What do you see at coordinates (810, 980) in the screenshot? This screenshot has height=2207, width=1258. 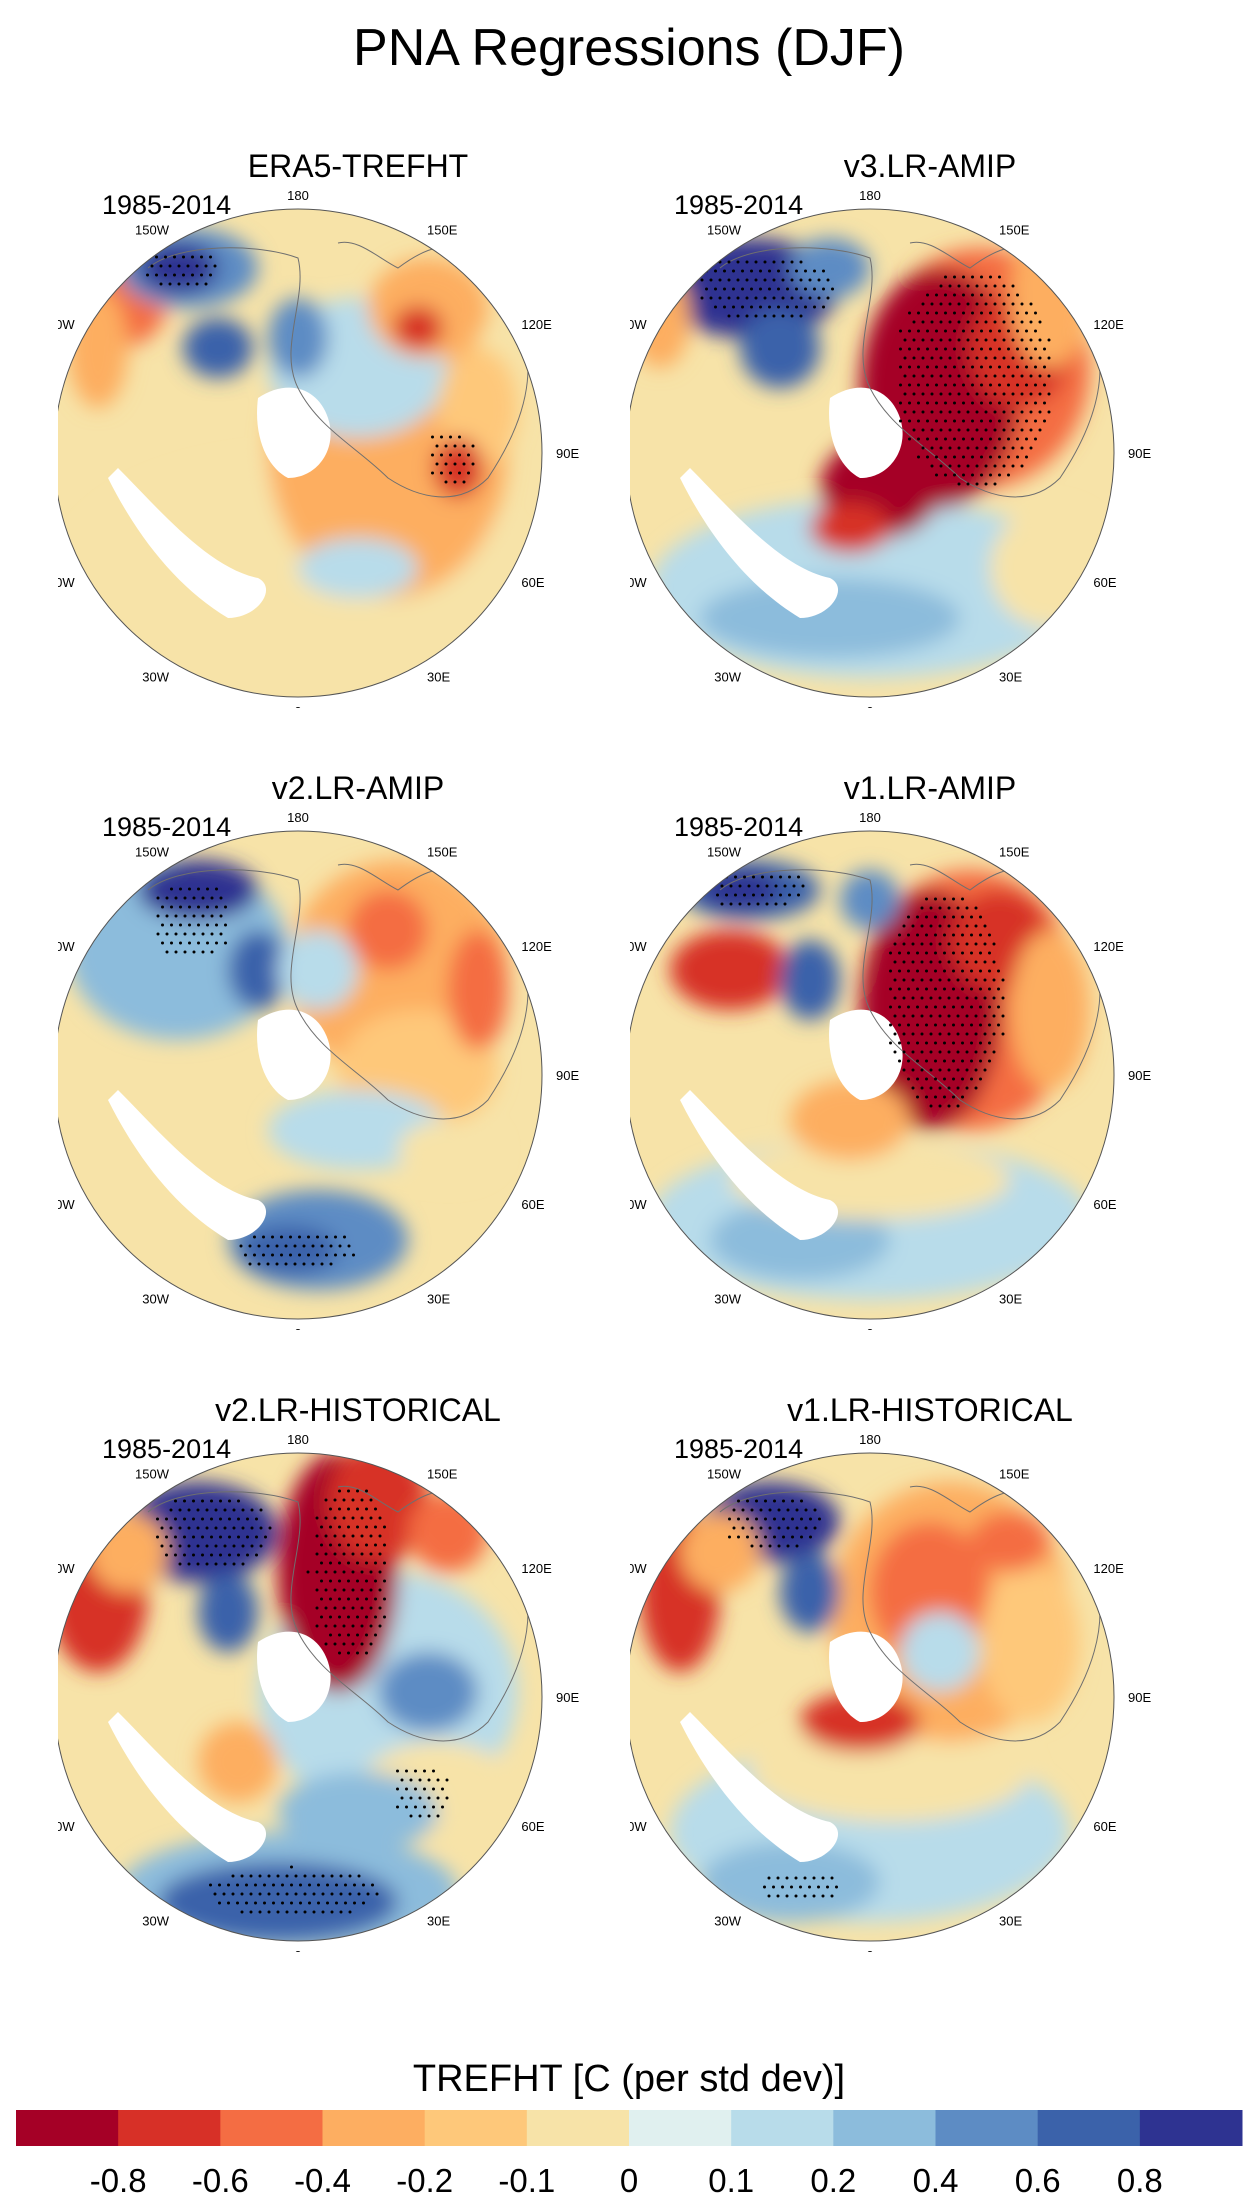 I see `field-blob-dark_blue` at bounding box center [810, 980].